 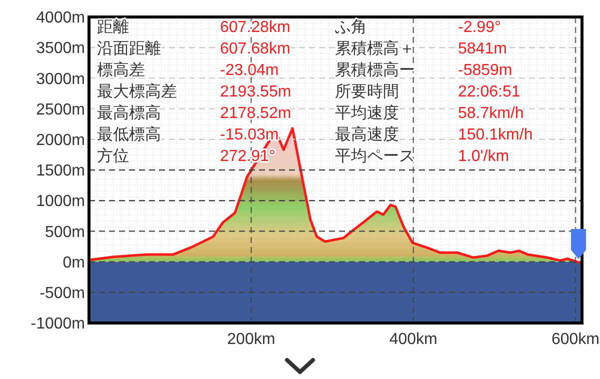 I want to click on x-tick-label: 400km, so click(x=413, y=339).